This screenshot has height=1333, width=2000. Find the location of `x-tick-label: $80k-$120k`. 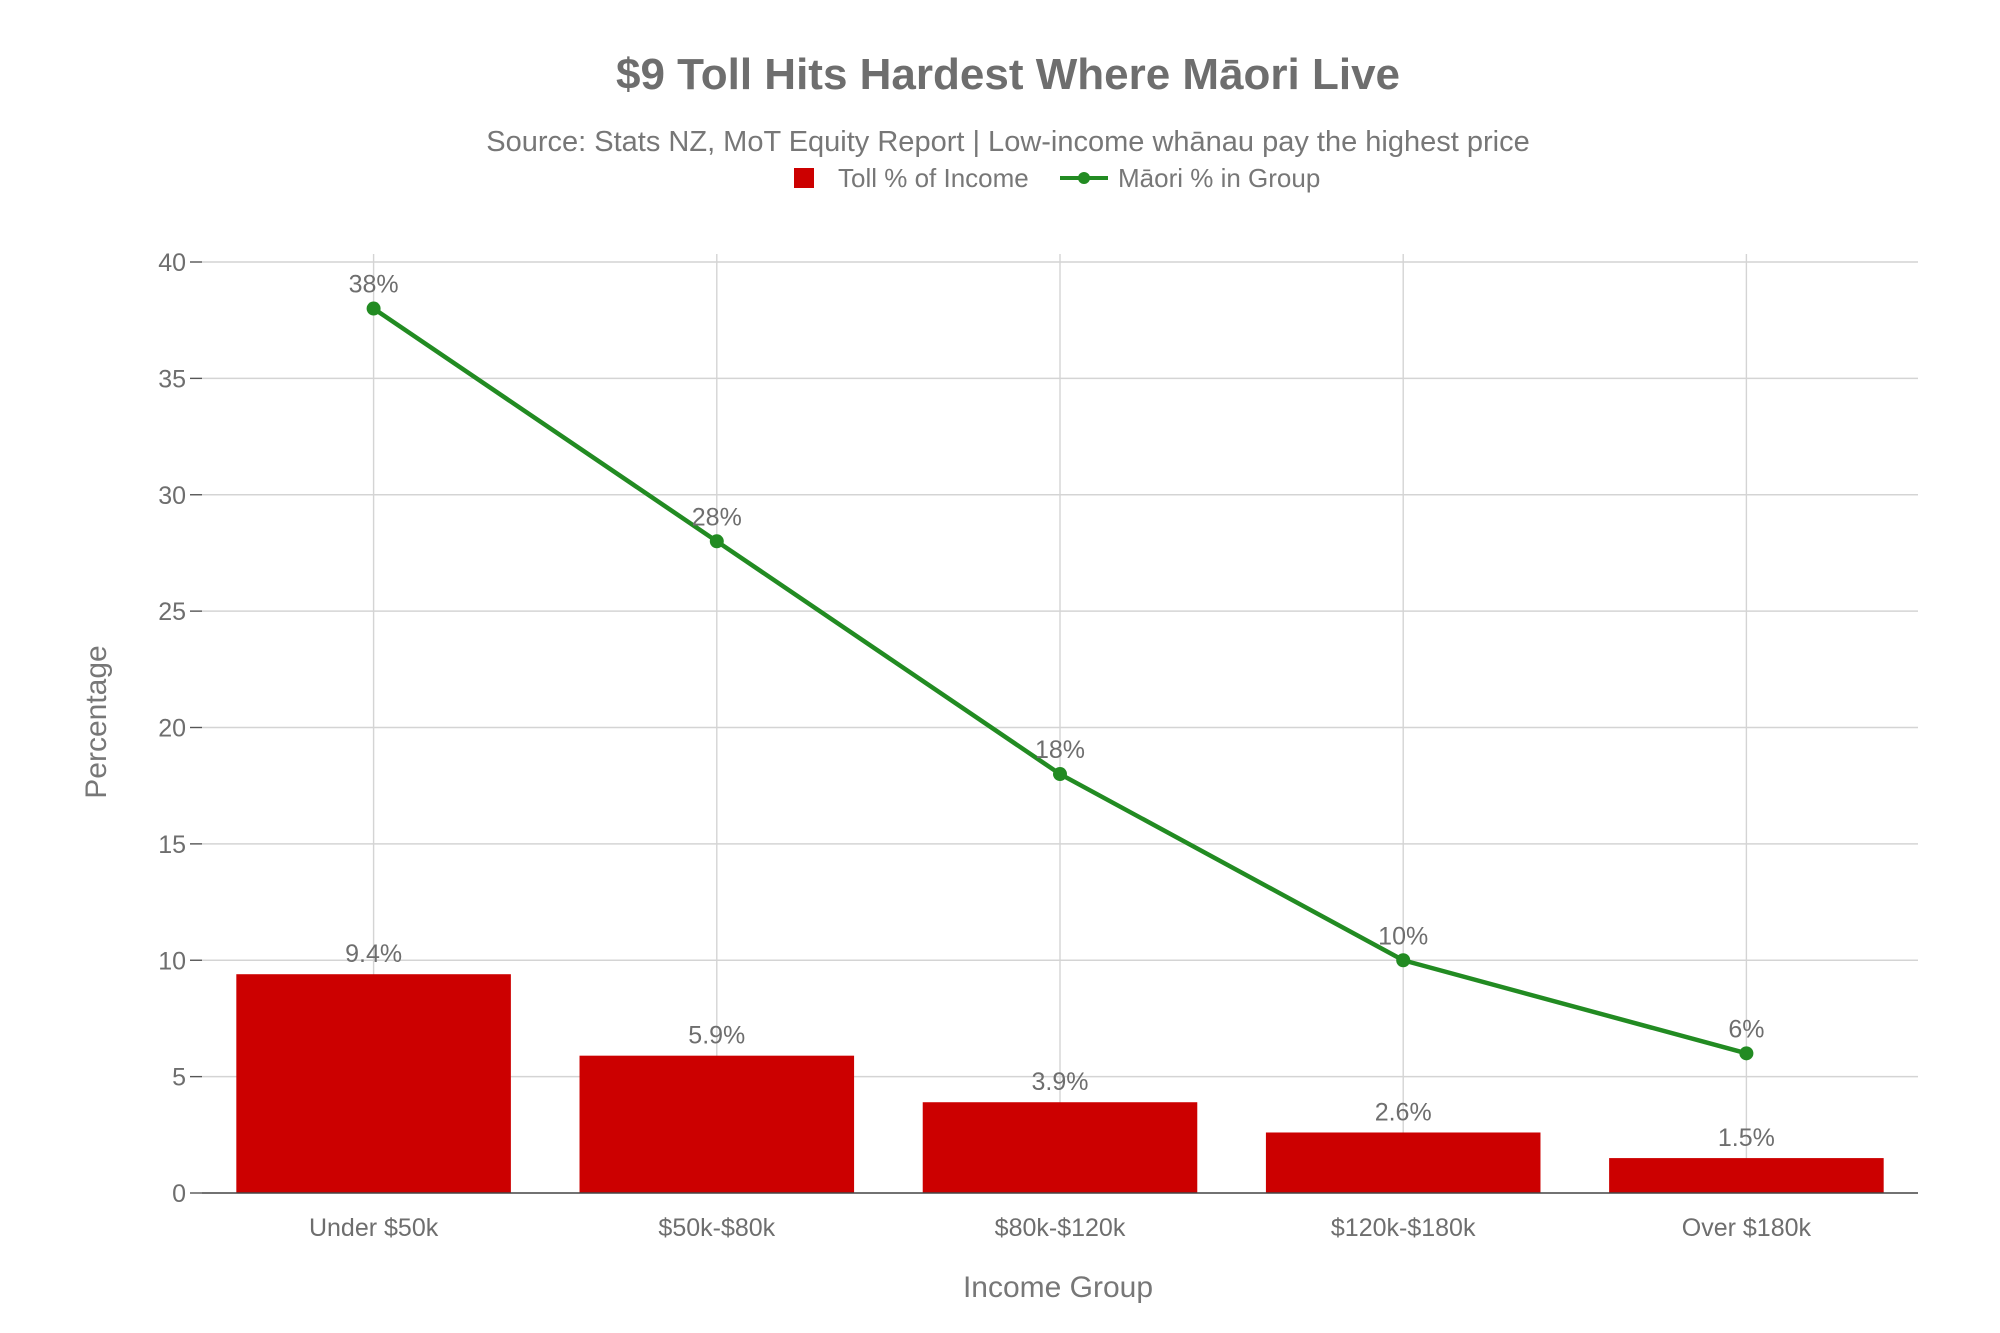

x-tick-label: $80k-$120k is located at coordinates (1060, 1228).